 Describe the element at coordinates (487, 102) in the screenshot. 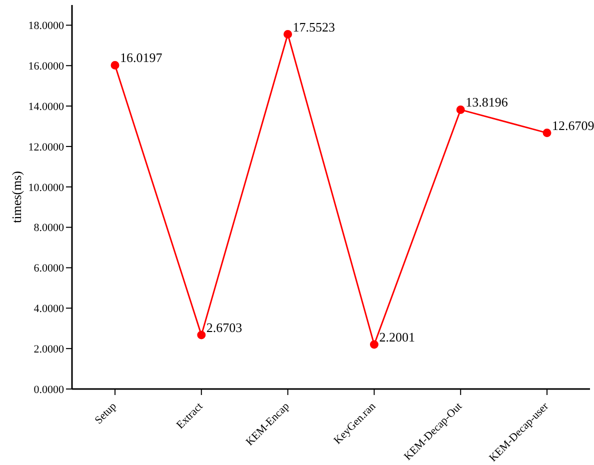

I see `data-label: 13.8196` at that location.